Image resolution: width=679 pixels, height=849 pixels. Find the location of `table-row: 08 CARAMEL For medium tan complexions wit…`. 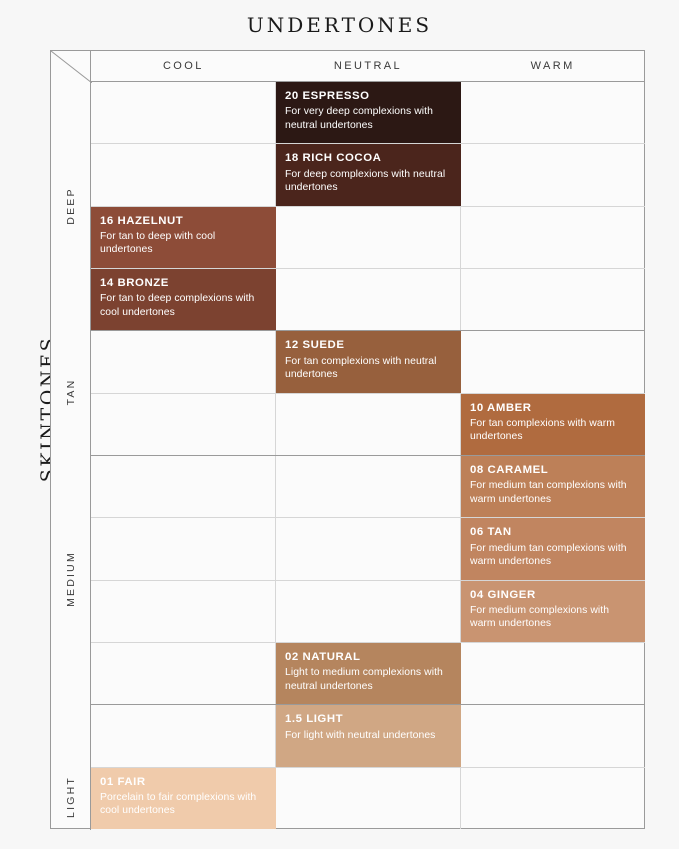

table-row: 08 CARAMEL For medium tan complexions wit… is located at coordinates (368, 487).